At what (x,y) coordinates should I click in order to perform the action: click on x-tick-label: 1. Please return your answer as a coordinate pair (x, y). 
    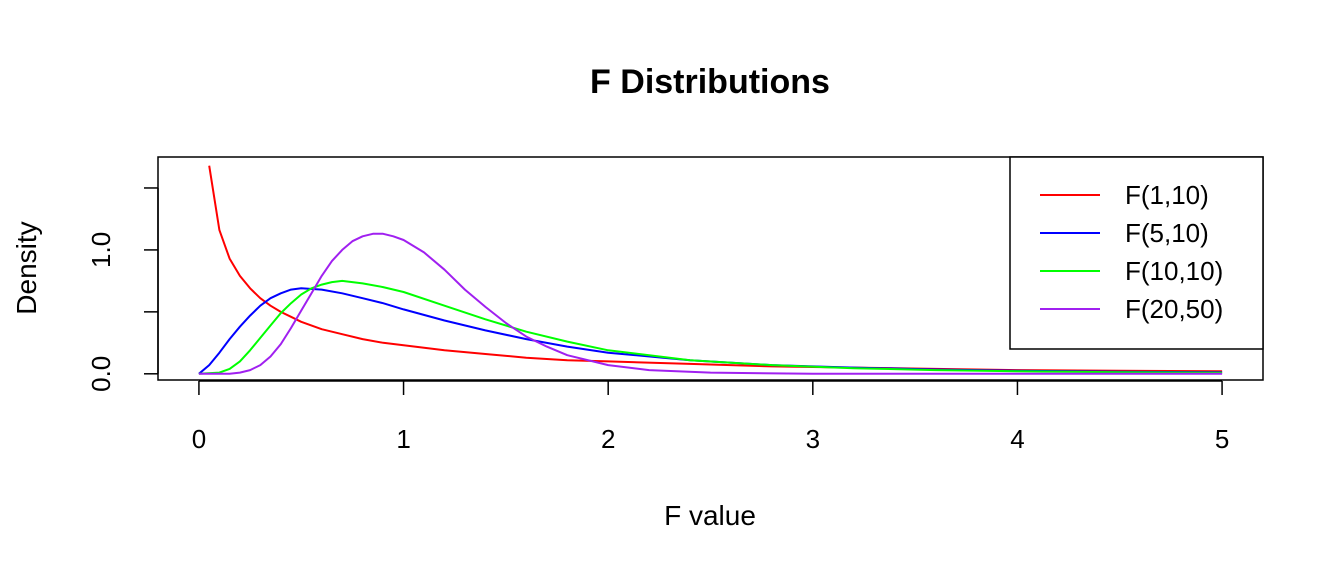
    Looking at the image, I should click on (403, 439).